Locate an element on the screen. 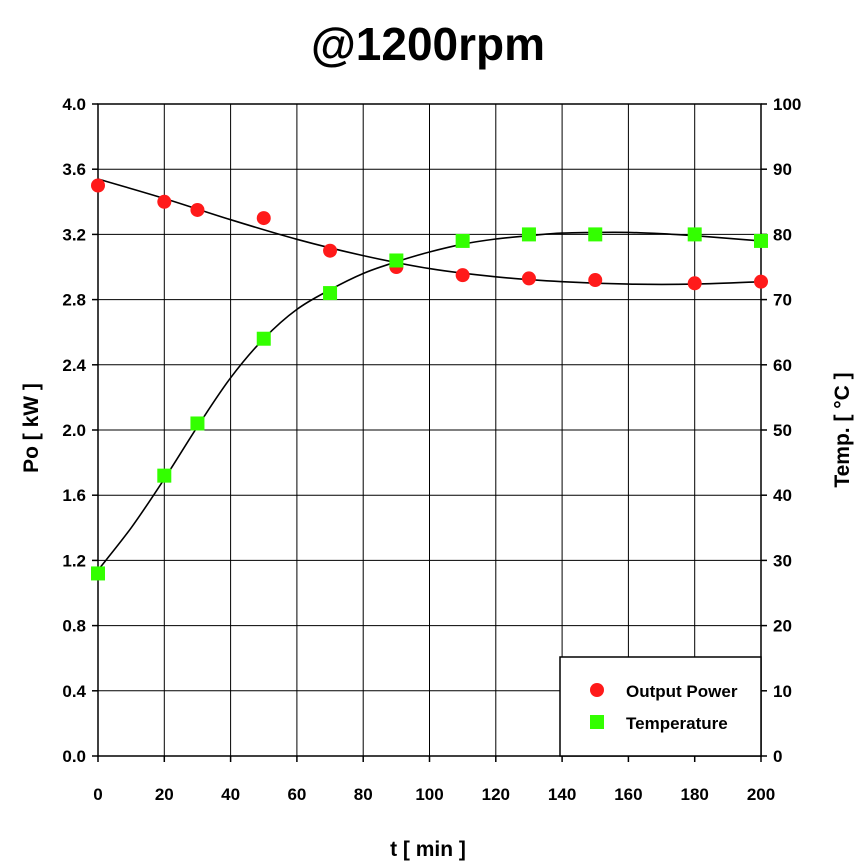  x-tick-label: 120 is located at coordinates (496, 794).